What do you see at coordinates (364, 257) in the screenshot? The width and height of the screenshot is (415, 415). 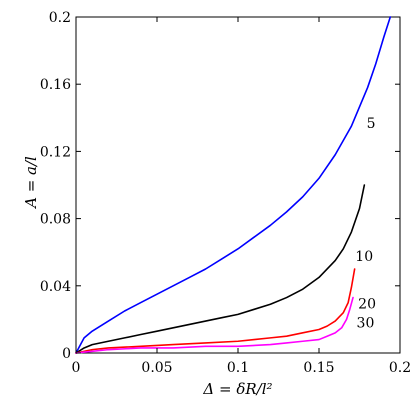 I see `series-label-10: 10` at bounding box center [364, 257].